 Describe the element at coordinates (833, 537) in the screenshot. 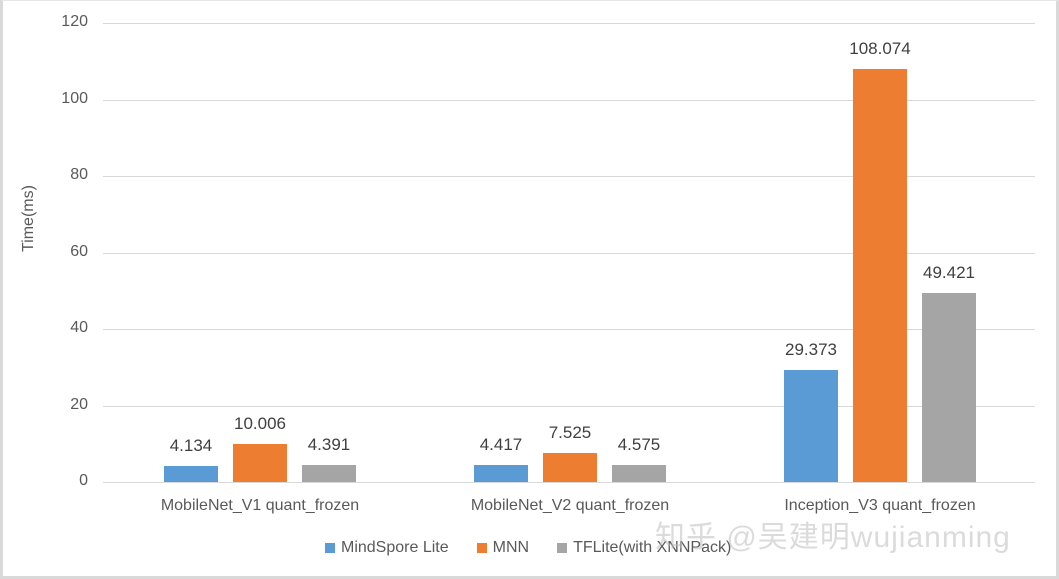

I see `watermark: 知乎 @吴建明wujianming` at that location.